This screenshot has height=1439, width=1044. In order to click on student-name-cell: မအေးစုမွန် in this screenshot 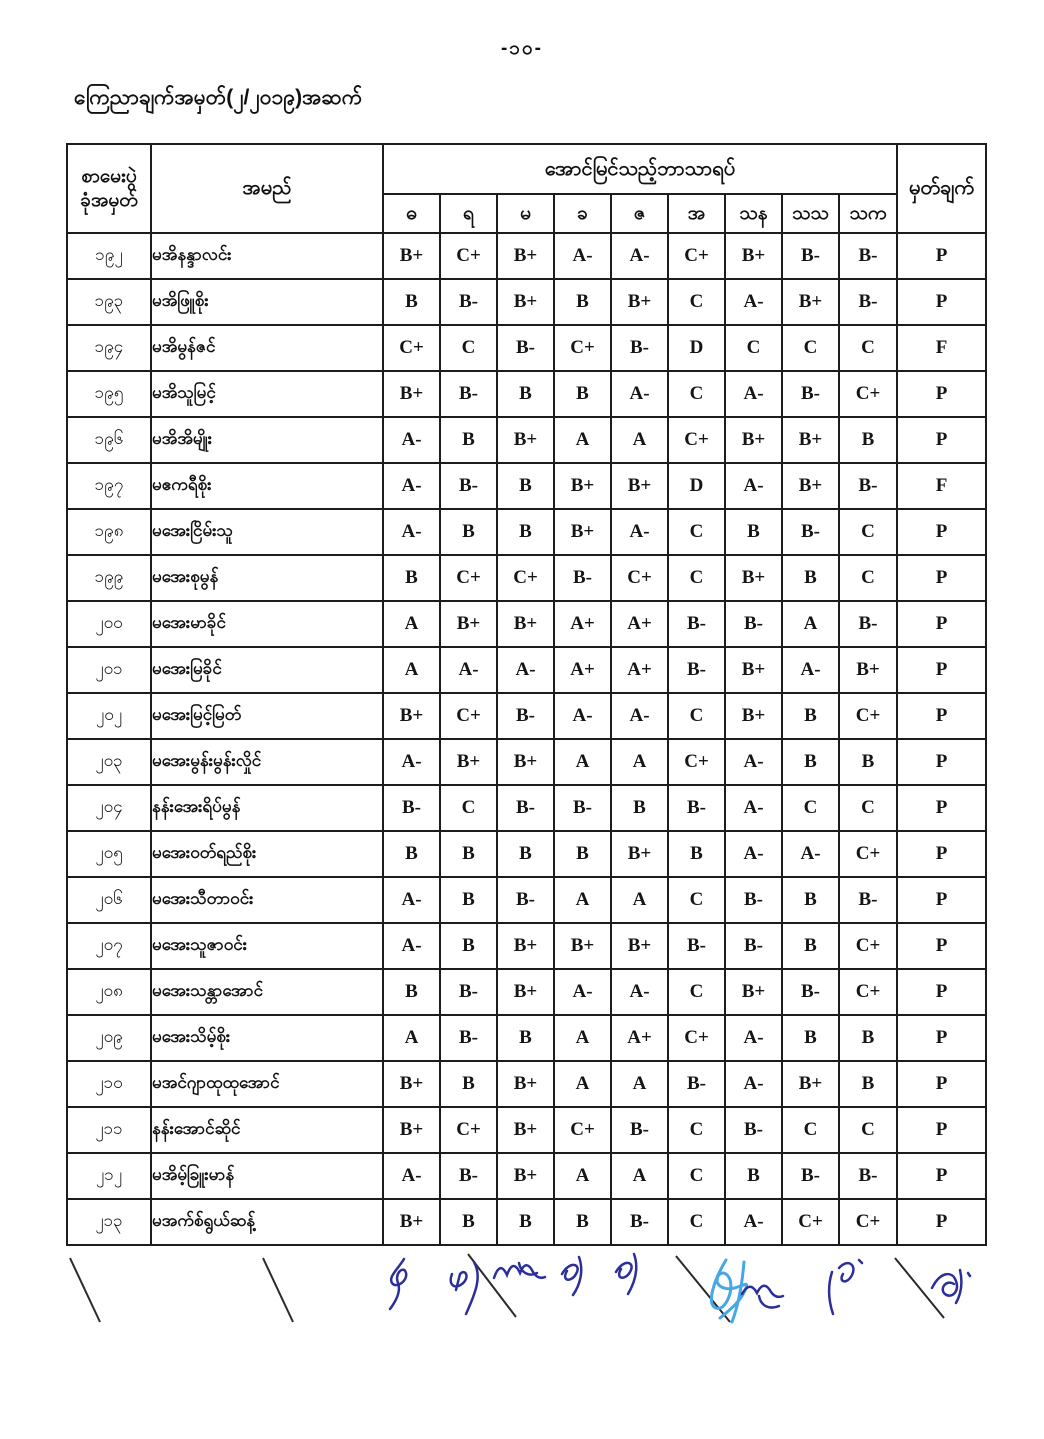, I will do `click(267, 578)`.